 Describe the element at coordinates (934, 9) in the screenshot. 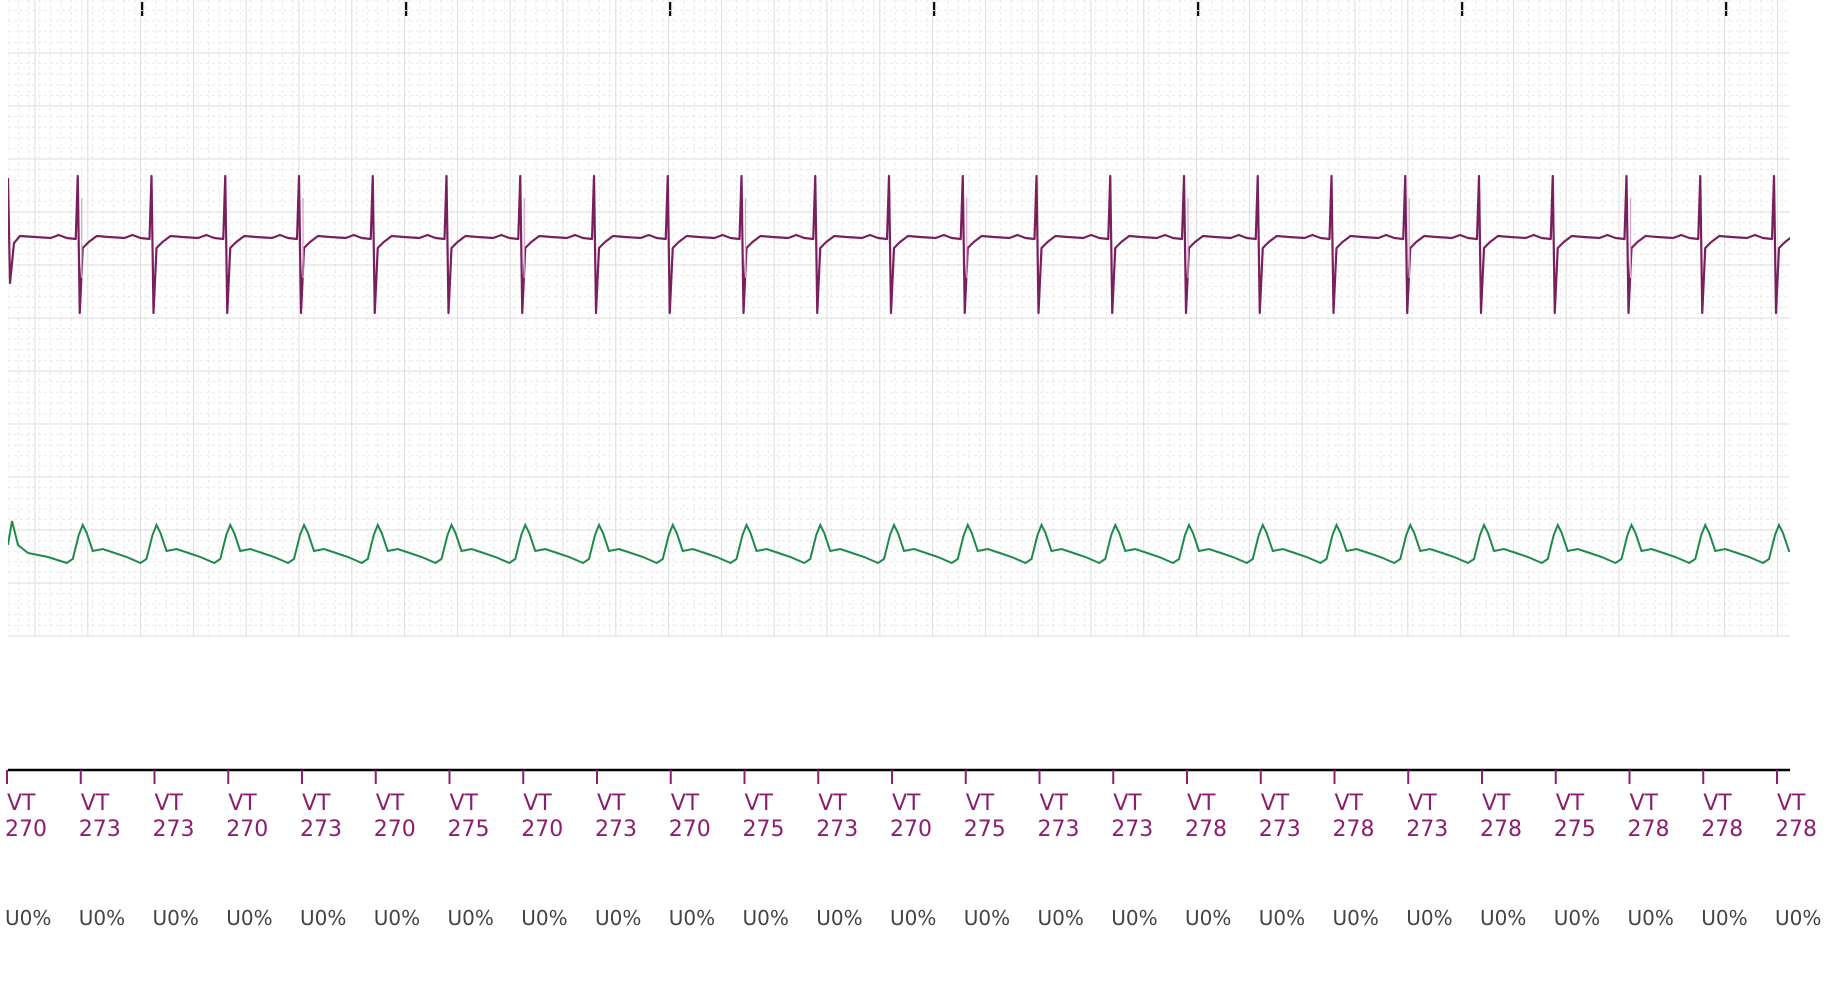

I see `time-scale-ticks` at that location.